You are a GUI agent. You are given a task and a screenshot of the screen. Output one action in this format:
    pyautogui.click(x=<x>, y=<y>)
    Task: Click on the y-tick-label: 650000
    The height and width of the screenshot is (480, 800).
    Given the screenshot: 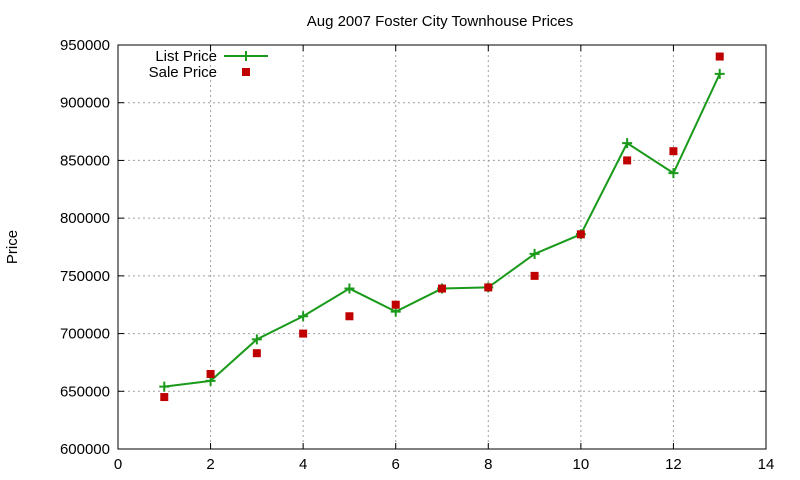 What is the action you would take?
    pyautogui.click(x=85, y=391)
    